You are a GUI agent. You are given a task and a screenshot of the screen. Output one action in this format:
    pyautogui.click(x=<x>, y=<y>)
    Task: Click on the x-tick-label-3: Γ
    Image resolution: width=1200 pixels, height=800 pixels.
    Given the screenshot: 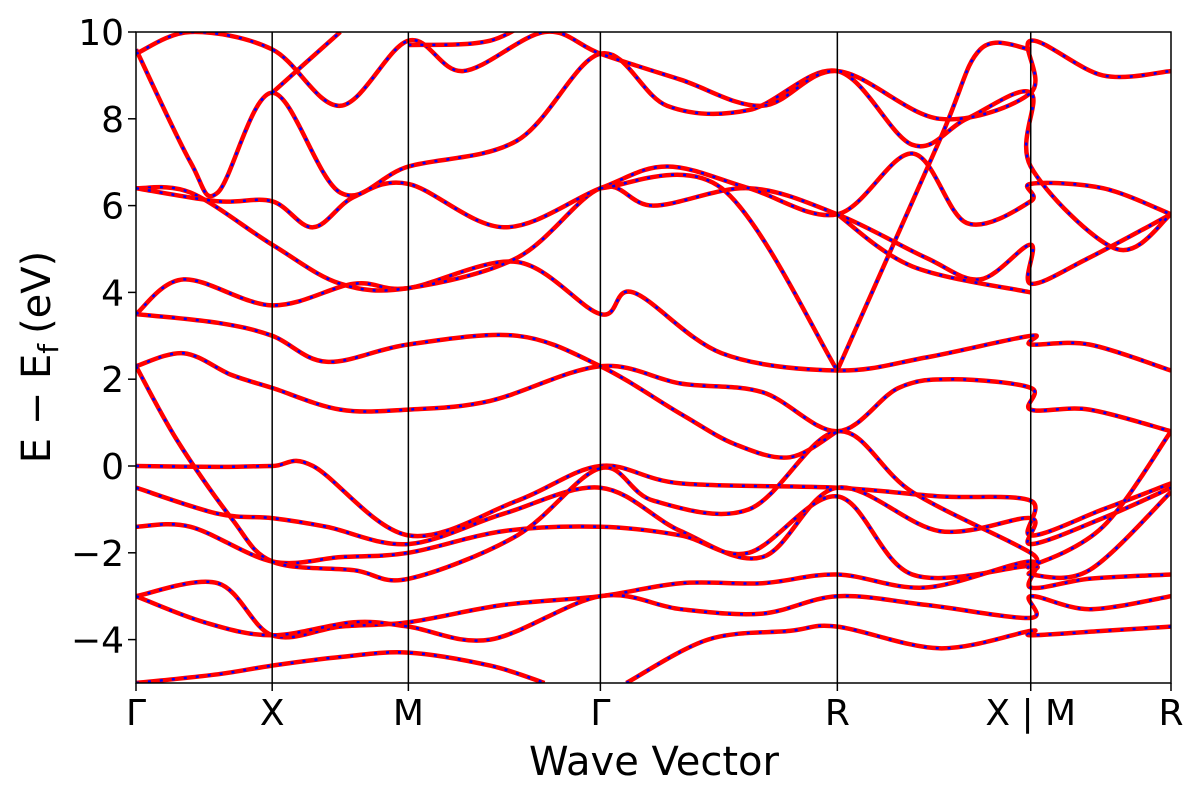 What is the action you would take?
    pyautogui.click(x=600, y=713)
    